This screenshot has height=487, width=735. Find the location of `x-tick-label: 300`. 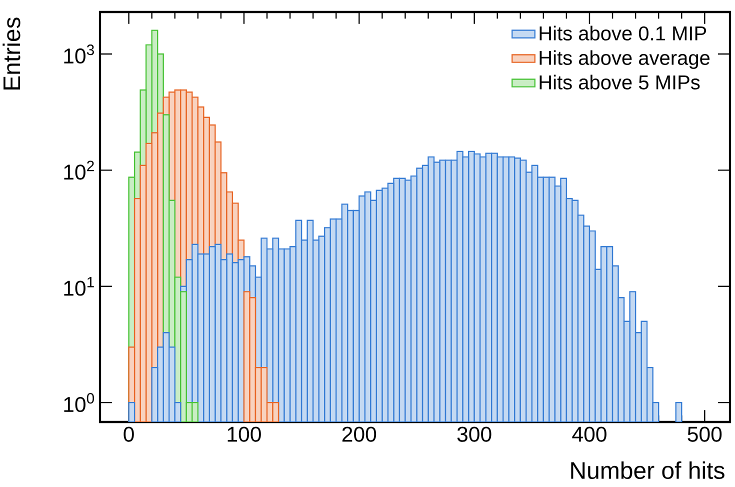

x-tick-label: 300 is located at coordinates (474, 434).